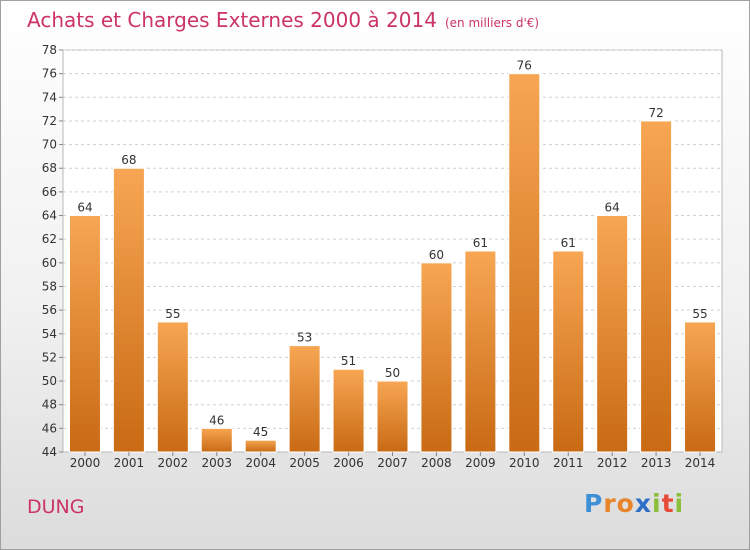 Image resolution: width=750 pixels, height=550 pixels. I want to click on y-tick-label: 64, so click(49, 216).